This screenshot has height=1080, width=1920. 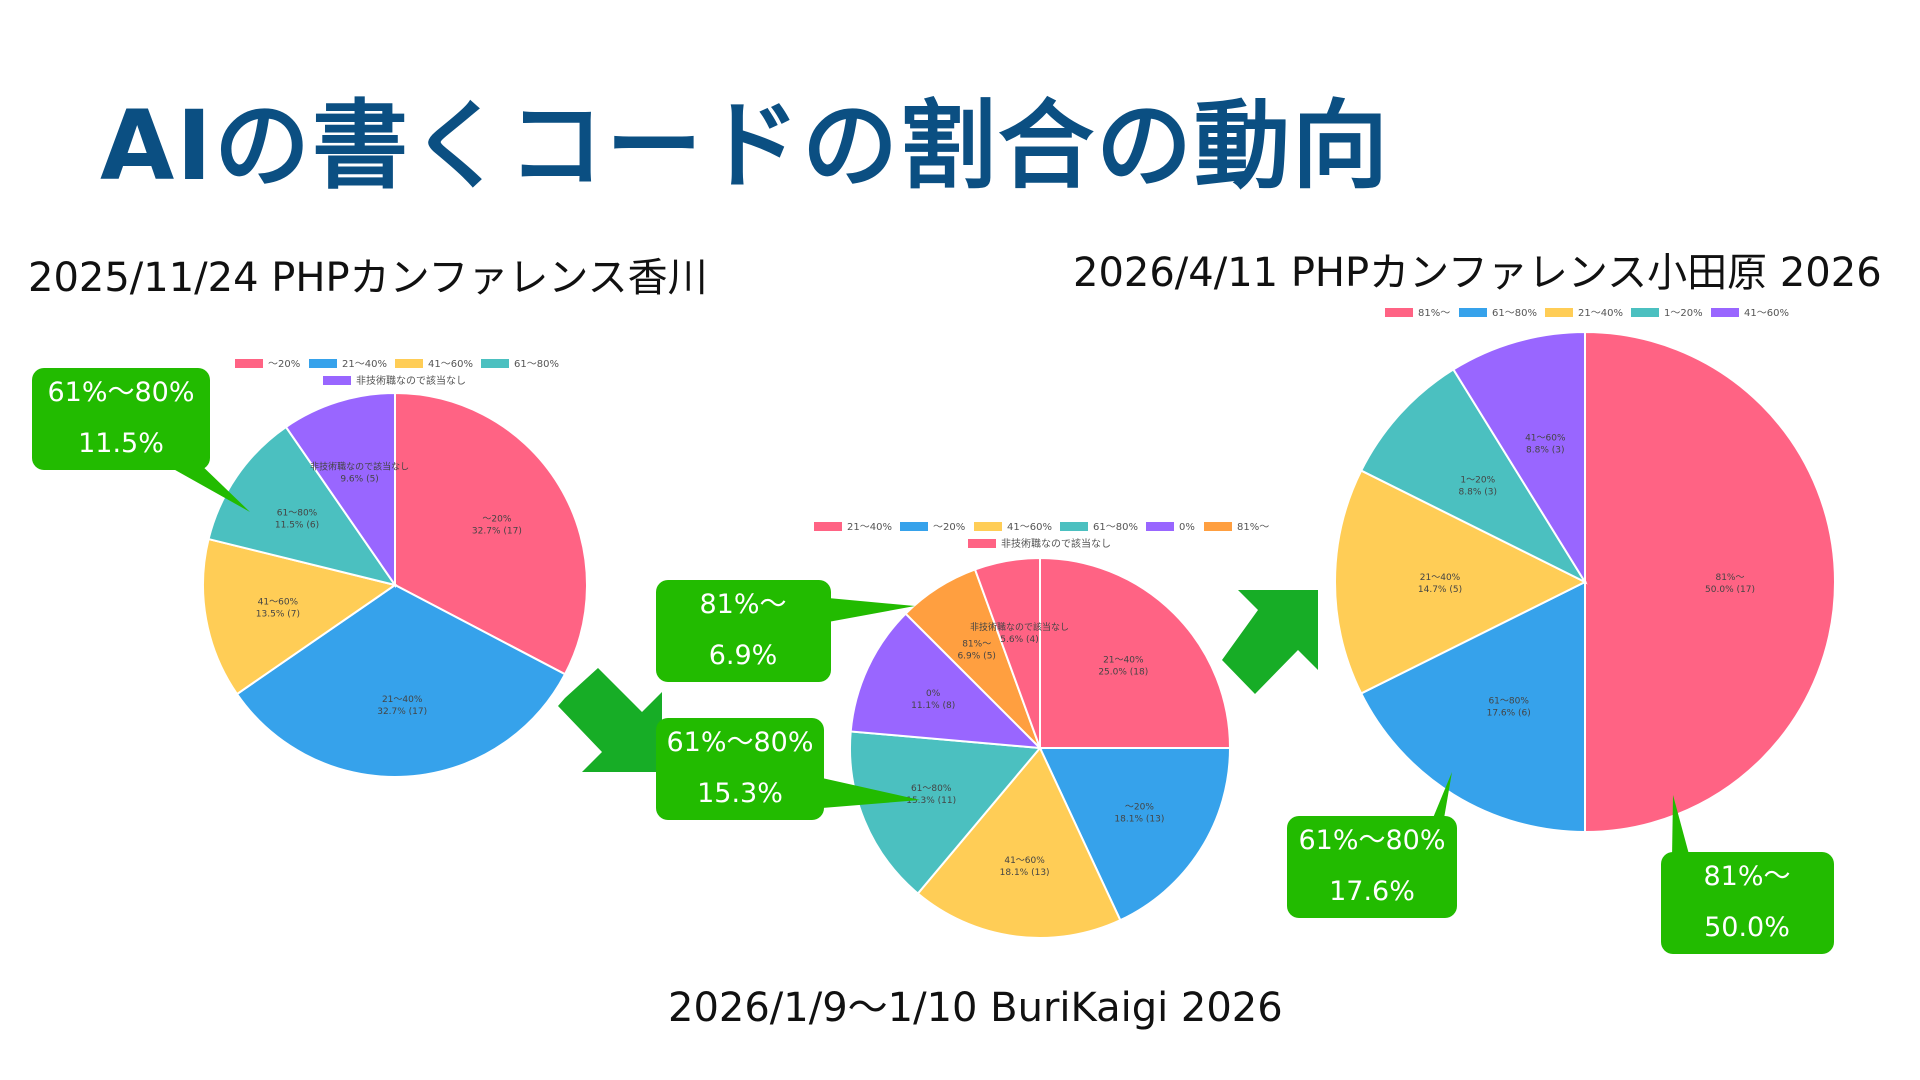 I want to click on event-label-odawara: 2026/4/11 PHPカンファレンス小田原 2026, so click(x=1477, y=273).